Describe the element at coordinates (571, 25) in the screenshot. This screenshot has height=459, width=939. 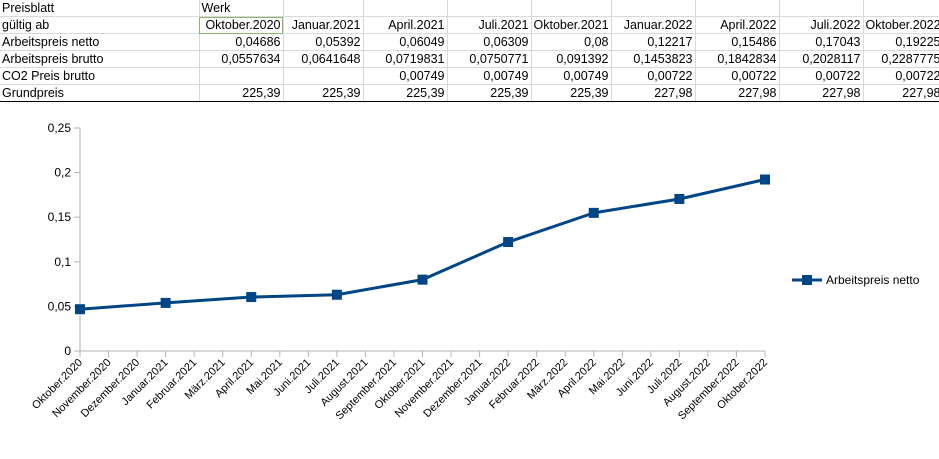
I see `cell-date: Oktober.2021` at that location.